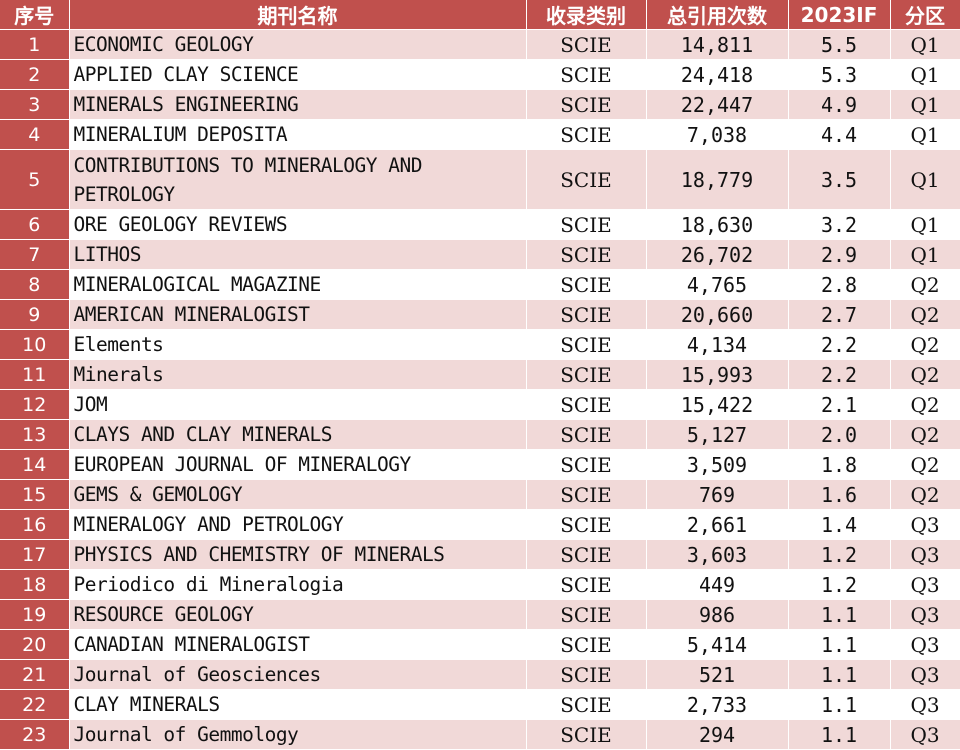 Image resolution: width=960 pixels, height=750 pixels. Describe the element at coordinates (35, 734) in the screenshot. I see `row-serial-number: 23` at that location.